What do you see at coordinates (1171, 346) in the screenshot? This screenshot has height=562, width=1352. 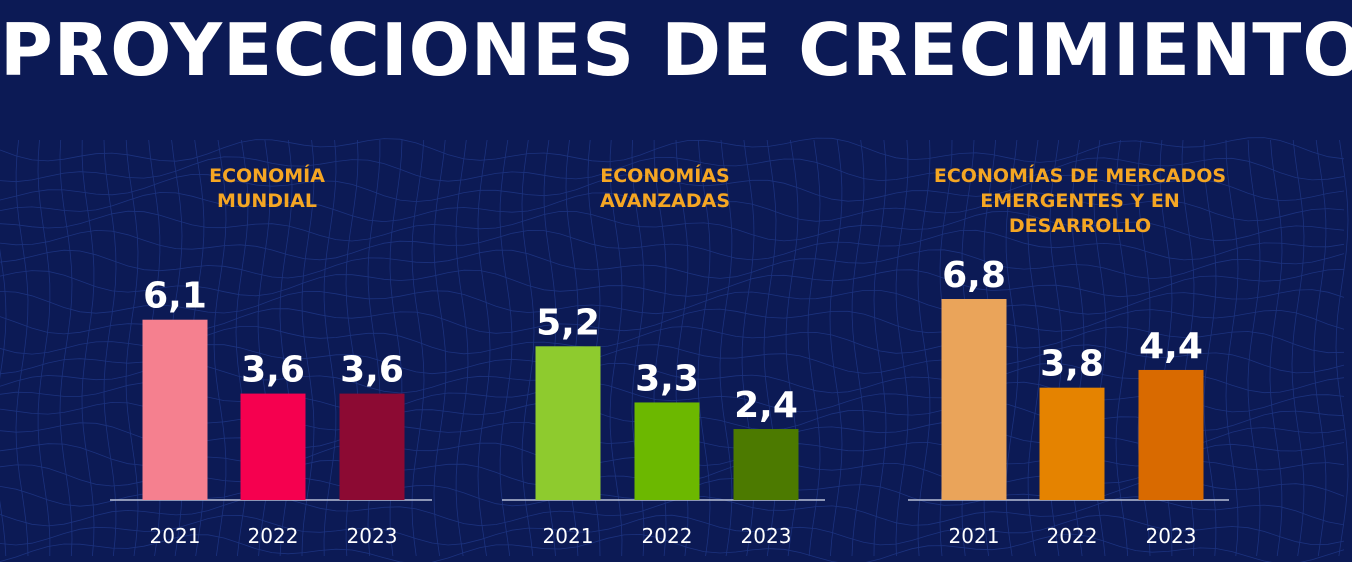 I see `data-label: 4,4` at bounding box center [1171, 346].